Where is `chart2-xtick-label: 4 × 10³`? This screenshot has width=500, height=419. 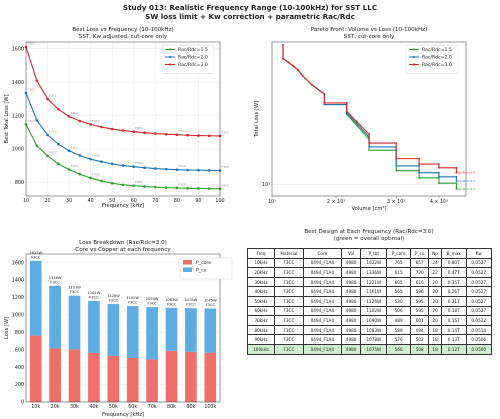
chart2-xtick-label: 4 × 10³ is located at coordinates (439, 202).